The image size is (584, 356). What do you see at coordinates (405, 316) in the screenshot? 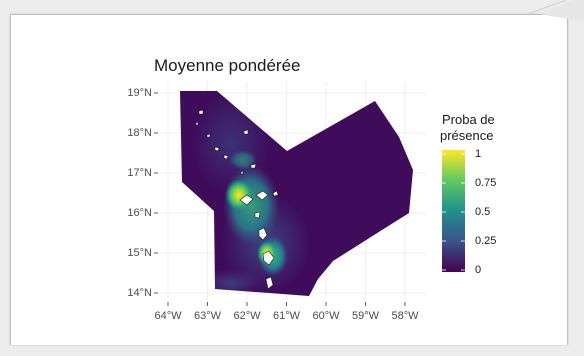
I see `x-tick-label-58w: 58°W` at bounding box center [405, 316].